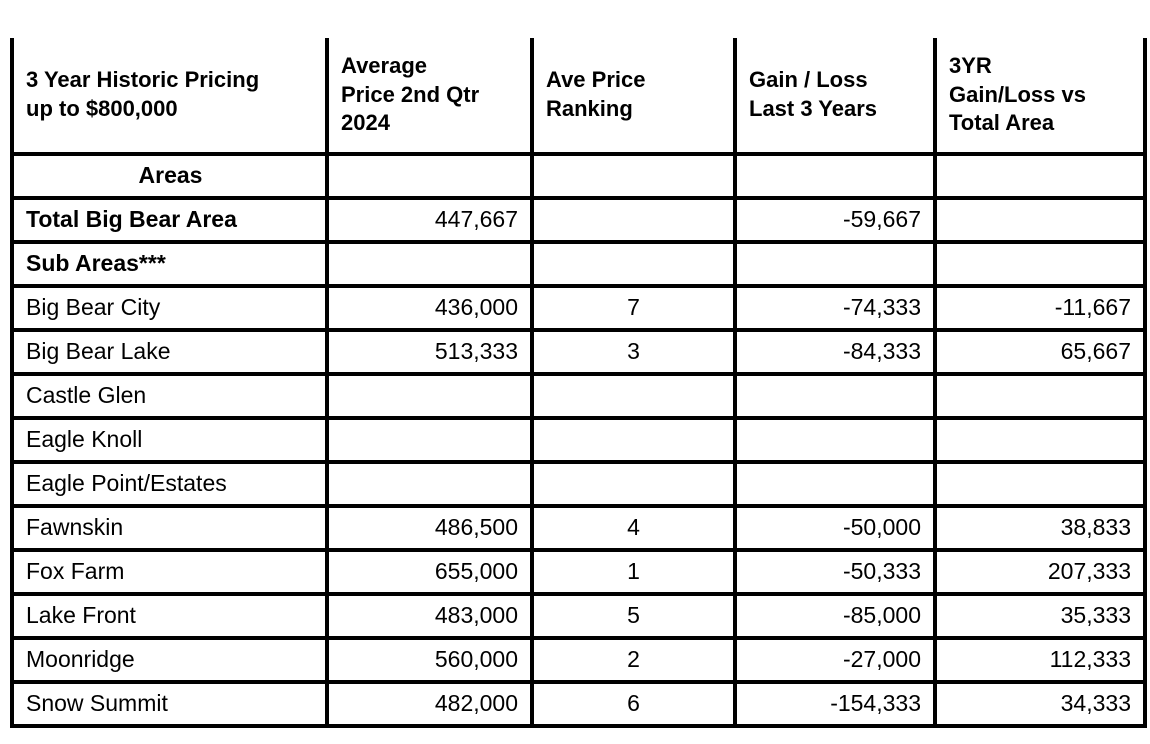 The height and width of the screenshot is (744, 1150). I want to click on gain-loss-cell: -84,333, so click(835, 352).